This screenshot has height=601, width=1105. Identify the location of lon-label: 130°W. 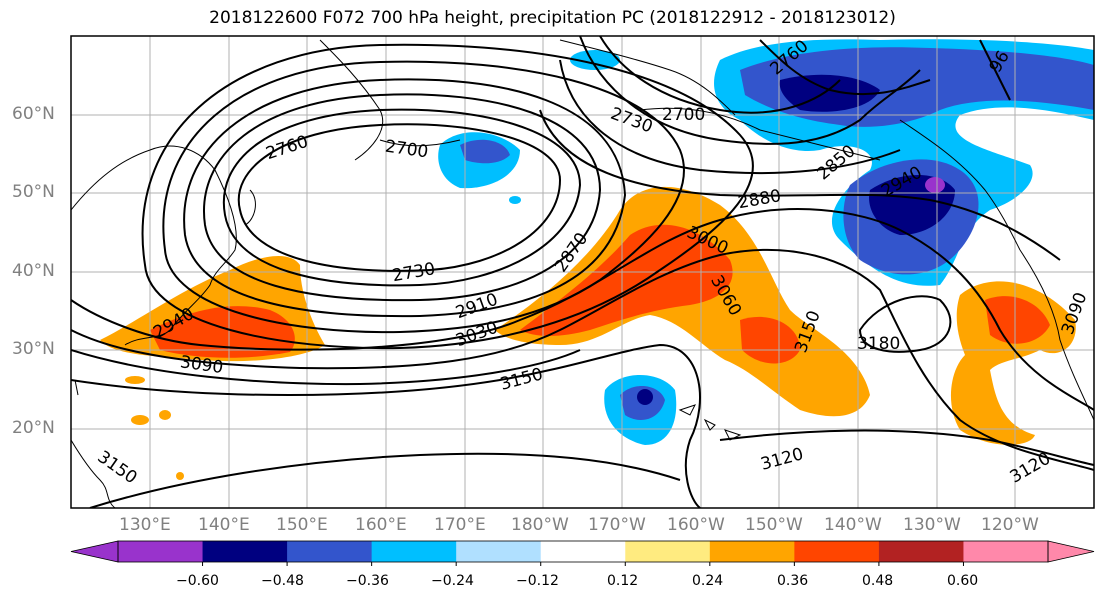
(932, 525).